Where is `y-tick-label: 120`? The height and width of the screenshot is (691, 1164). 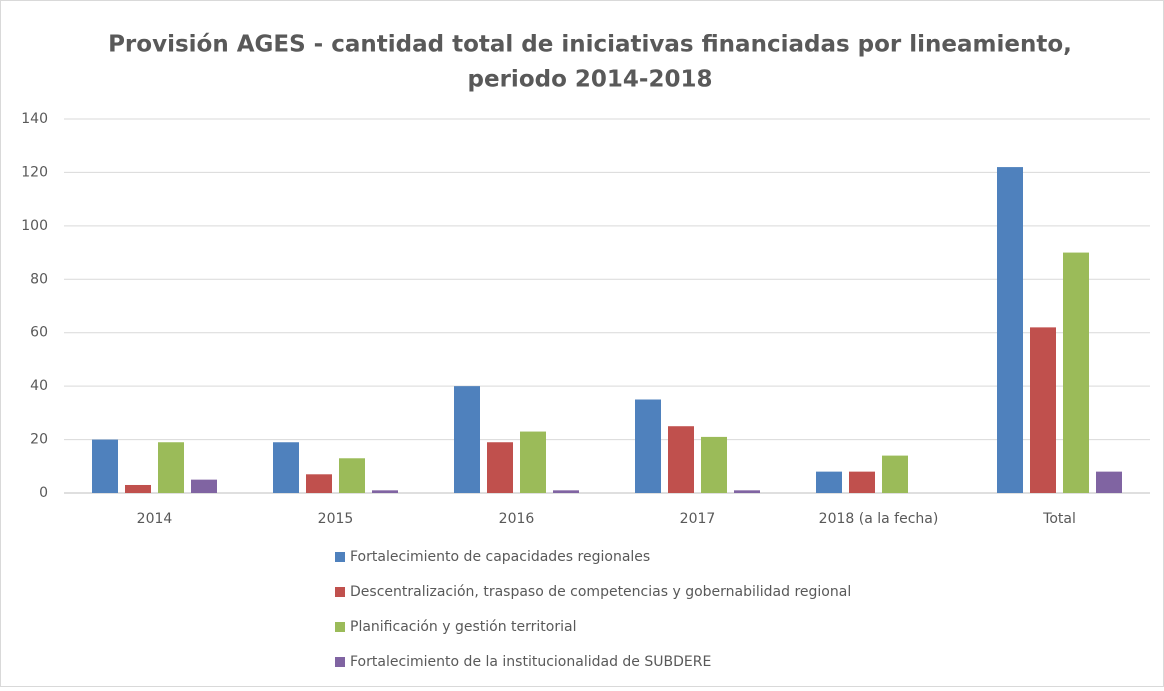
y-tick-label: 120 is located at coordinates (34, 172).